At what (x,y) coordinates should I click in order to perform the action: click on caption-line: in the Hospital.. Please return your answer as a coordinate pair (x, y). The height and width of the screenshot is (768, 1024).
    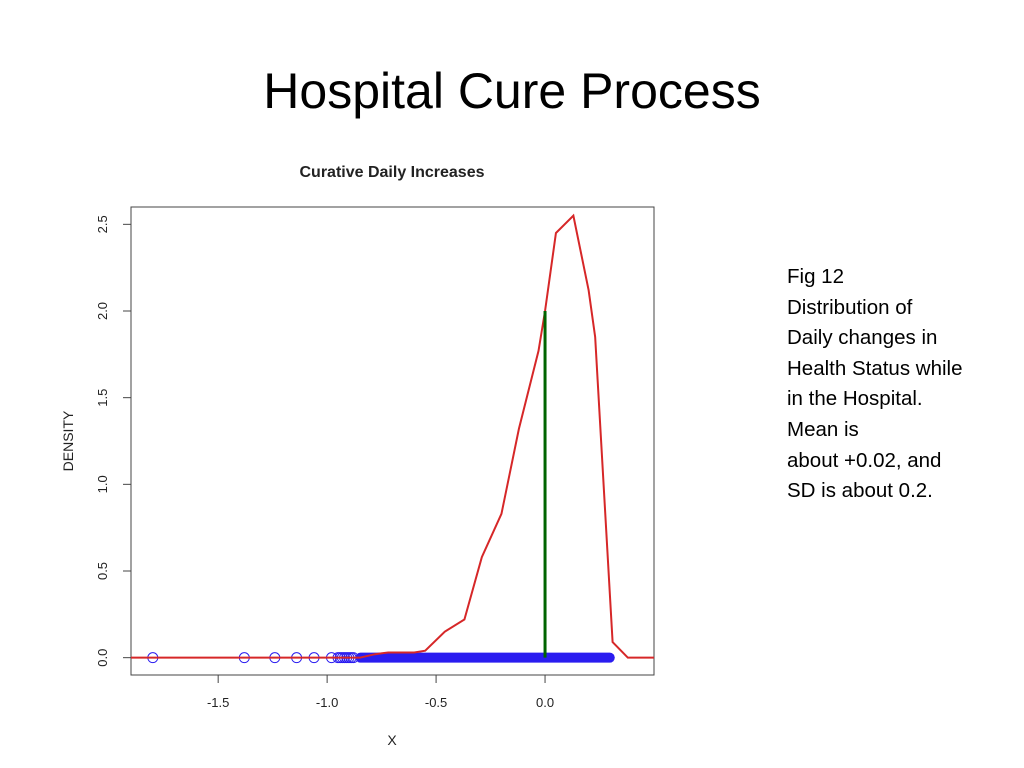
    Looking at the image, I should click on (855, 399).